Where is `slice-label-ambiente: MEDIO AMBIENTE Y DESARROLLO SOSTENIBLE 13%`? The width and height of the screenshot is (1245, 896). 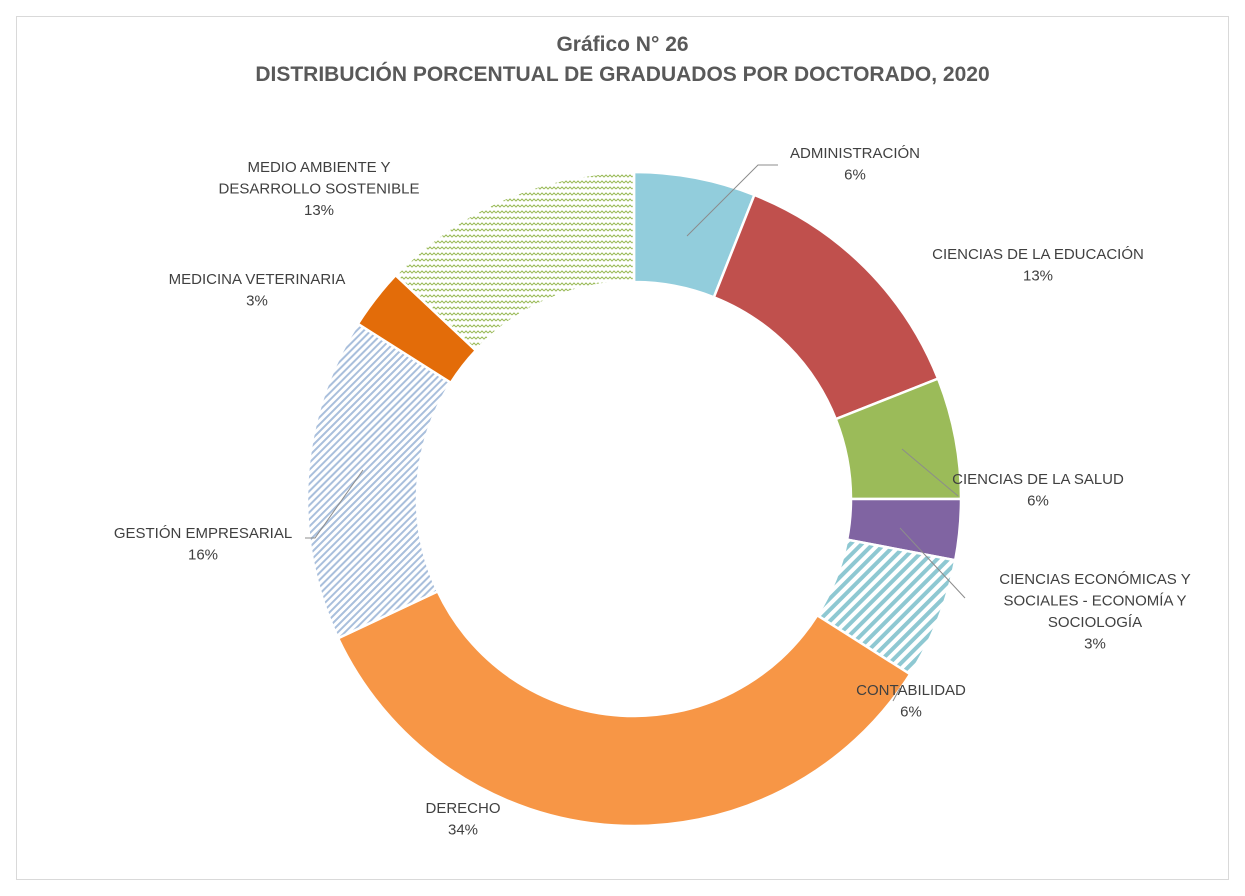
slice-label-ambiente: MEDIO AMBIENTE Y DESARROLLO SOSTENIBLE 13% is located at coordinates (319, 189).